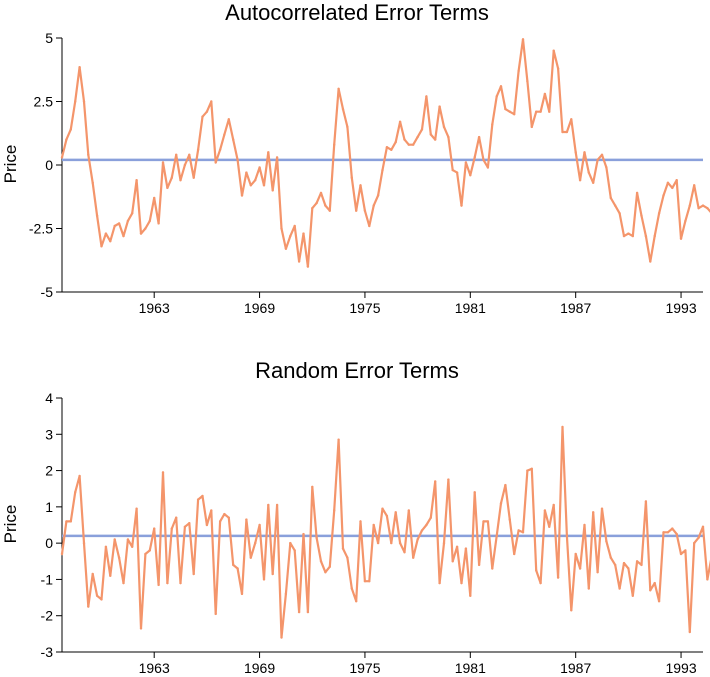  Describe the element at coordinates (47, 579) in the screenshot. I see `y-tick-label: -1` at that location.